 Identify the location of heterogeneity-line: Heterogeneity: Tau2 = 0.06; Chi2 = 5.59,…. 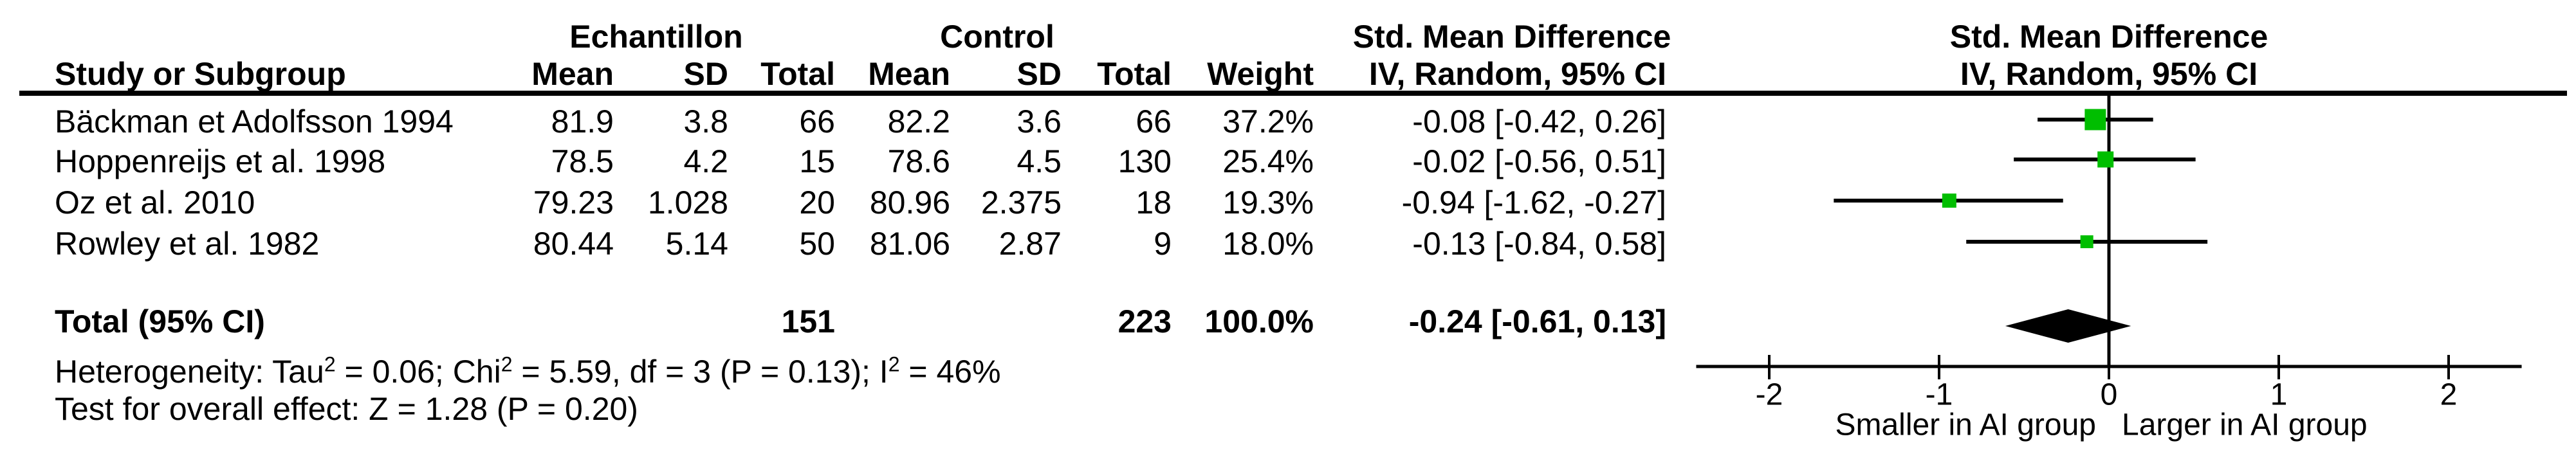
(528, 372).